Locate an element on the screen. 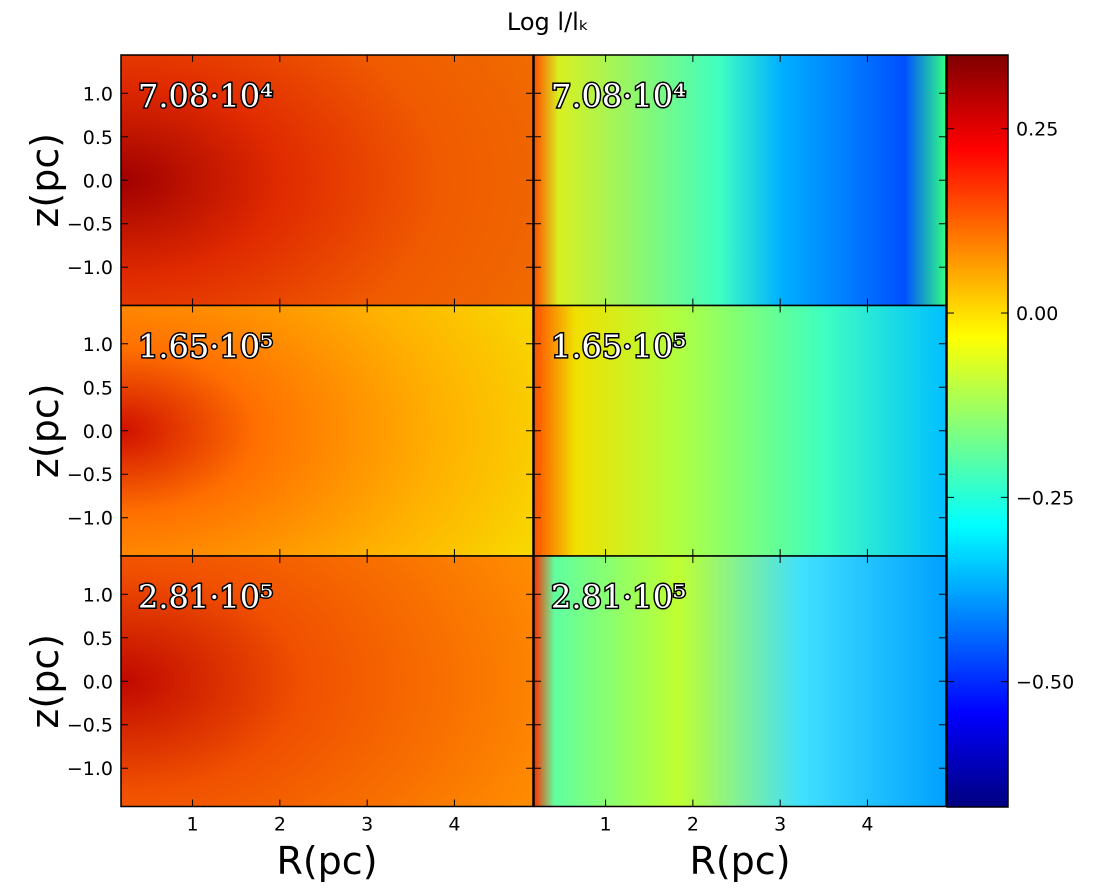  chart-title: Log l/lₖ is located at coordinates (548, 22).